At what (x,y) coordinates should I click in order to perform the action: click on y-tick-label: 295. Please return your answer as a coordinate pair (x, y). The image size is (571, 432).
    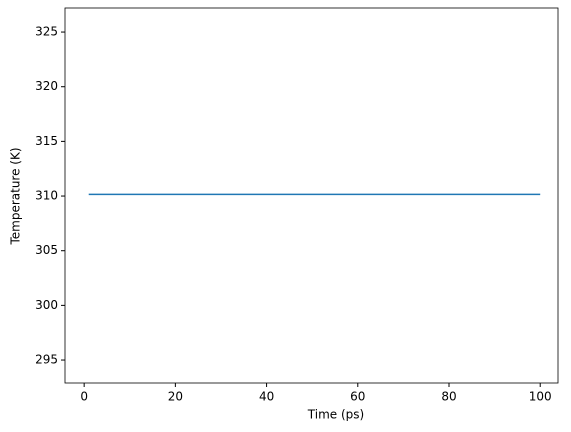
    Looking at the image, I should click on (46, 360).